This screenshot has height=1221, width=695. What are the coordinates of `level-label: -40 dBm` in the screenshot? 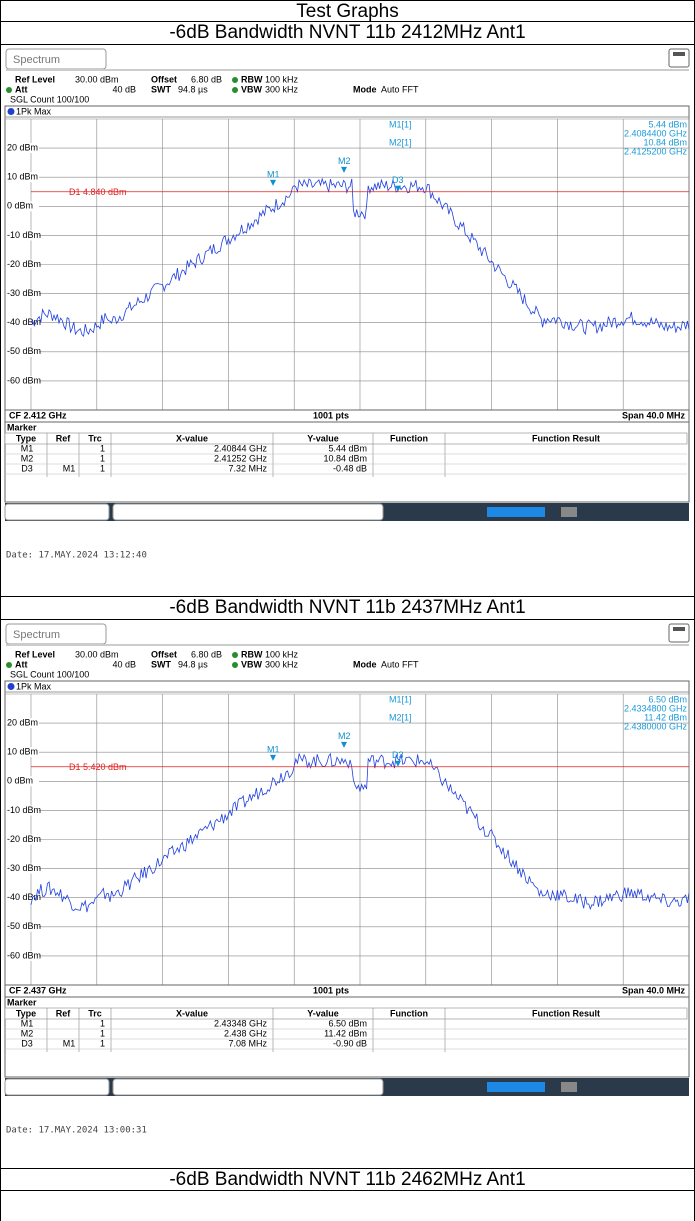 It's located at (24, 322).